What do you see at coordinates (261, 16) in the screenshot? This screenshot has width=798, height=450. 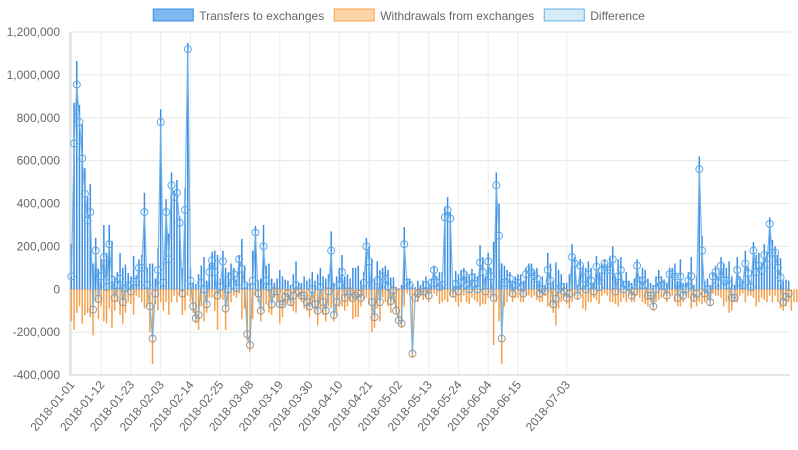 I see `legend-label-transfers-to-exchanges: Transfers to exchanges` at bounding box center [261, 16].